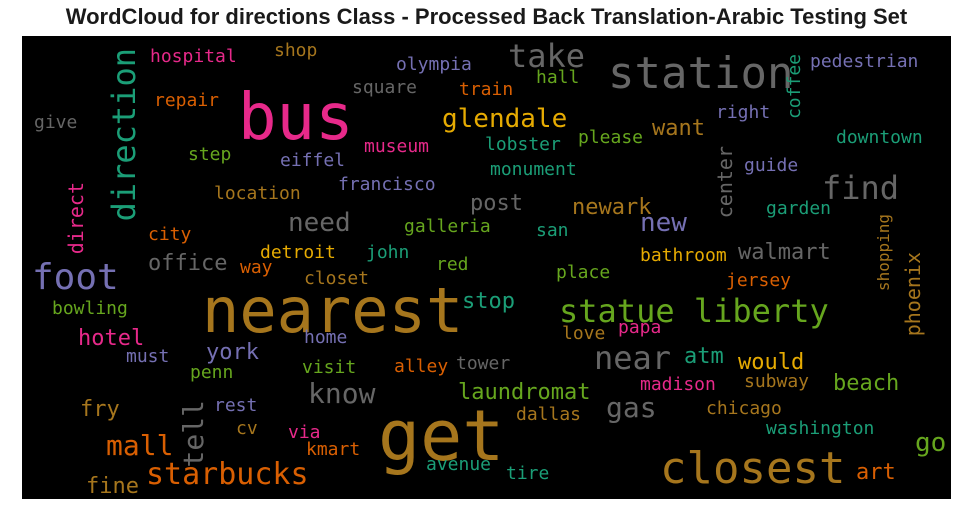  What do you see at coordinates (771, 165) in the screenshot?
I see `word-guide: guide` at bounding box center [771, 165].